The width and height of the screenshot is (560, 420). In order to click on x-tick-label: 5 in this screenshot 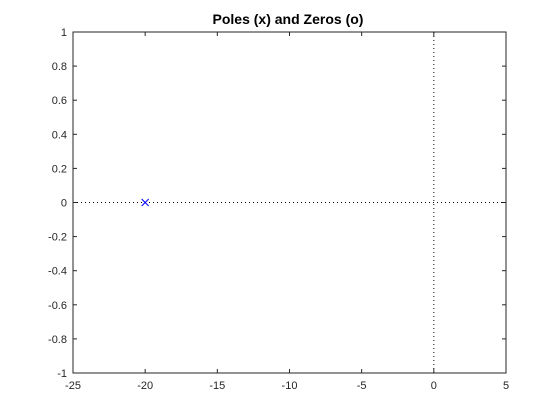, I will do `click(506, 386)`.